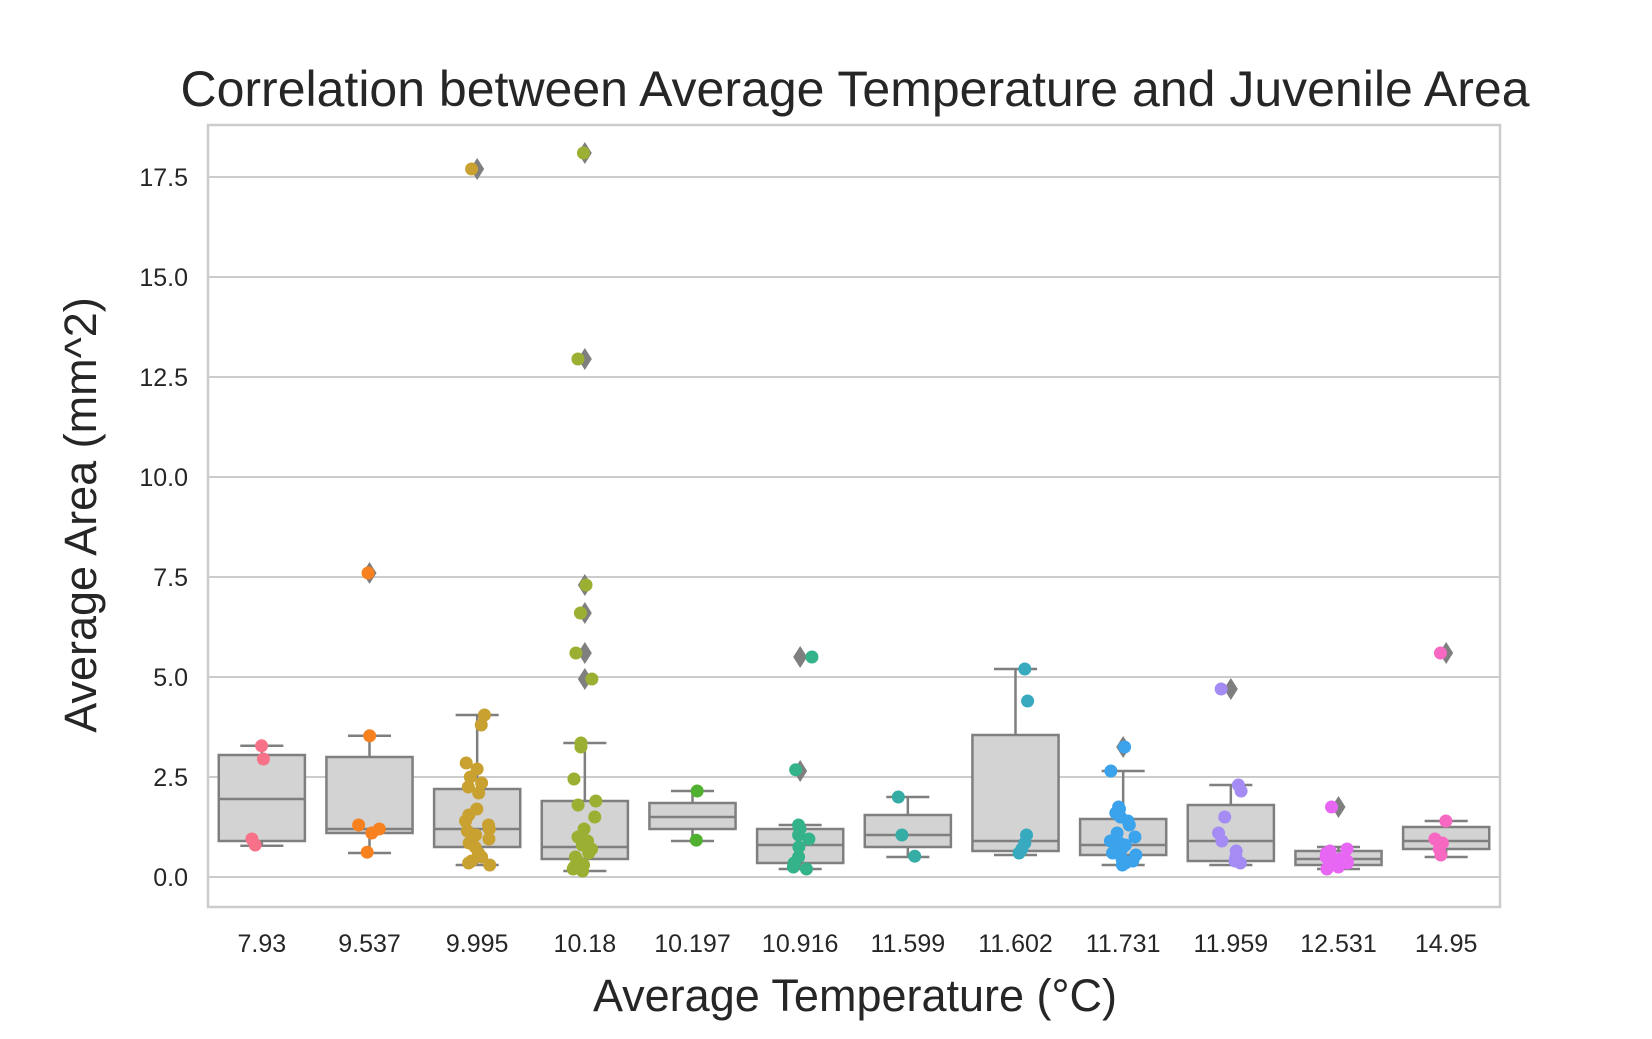  What do you see at coordinates (1015, 944) in the screenshot?
I see `x-tick-label-7: 11.602` at bounding box center [1015, 944].